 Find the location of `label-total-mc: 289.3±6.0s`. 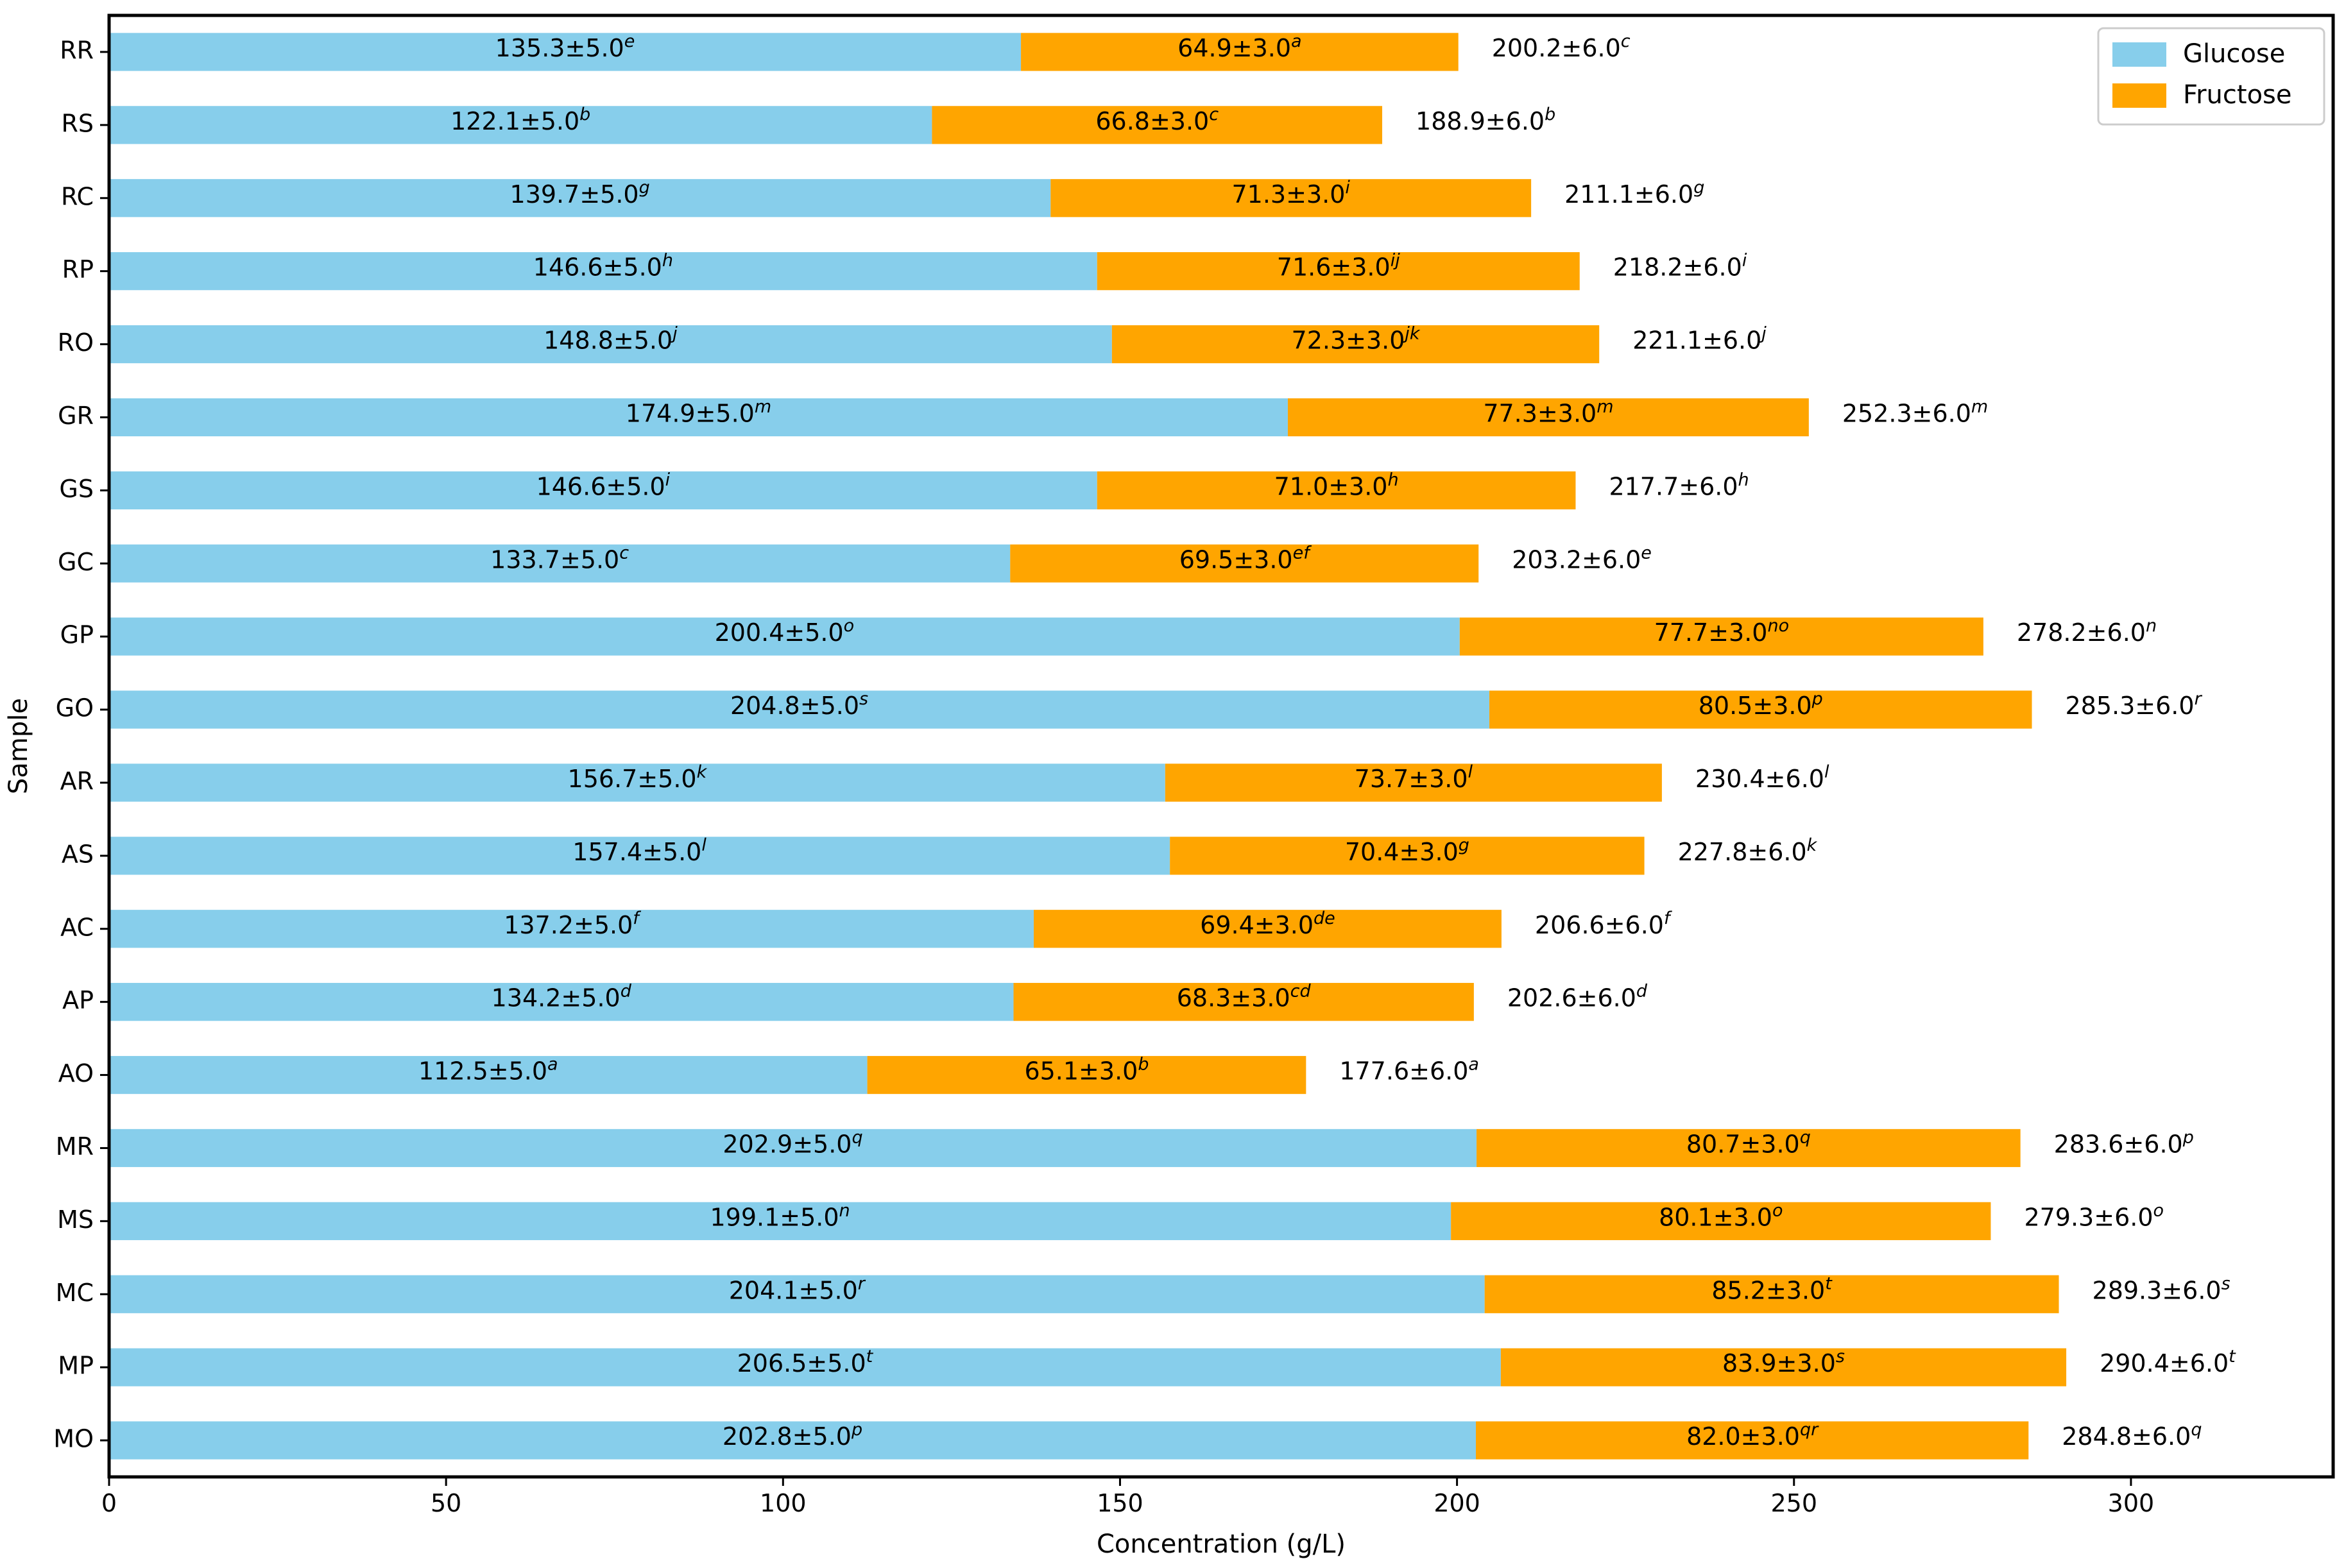

label-total-mc: 289.3±6.0s is located at coordinates (2161, 1289).